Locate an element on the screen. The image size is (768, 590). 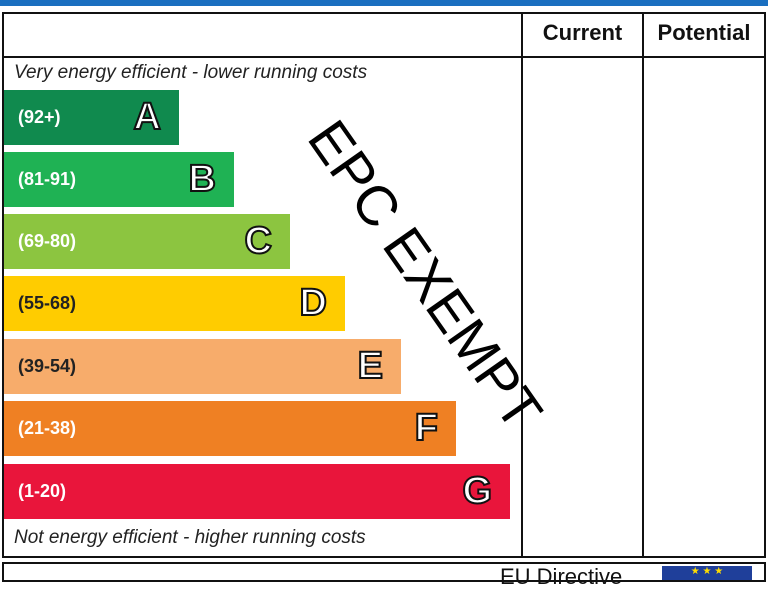
rating-range: (21-38) is located at coordinates (47, 428).